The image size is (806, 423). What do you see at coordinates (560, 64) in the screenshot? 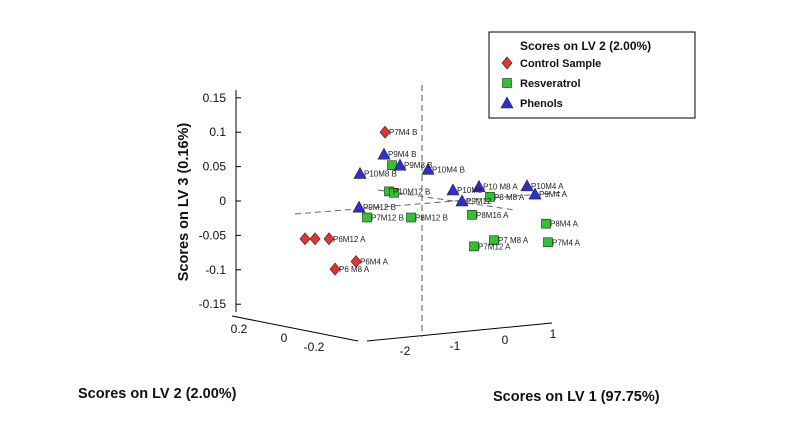
I see `legend-entry-label: Control Sample` at bounding box center [560, 64].